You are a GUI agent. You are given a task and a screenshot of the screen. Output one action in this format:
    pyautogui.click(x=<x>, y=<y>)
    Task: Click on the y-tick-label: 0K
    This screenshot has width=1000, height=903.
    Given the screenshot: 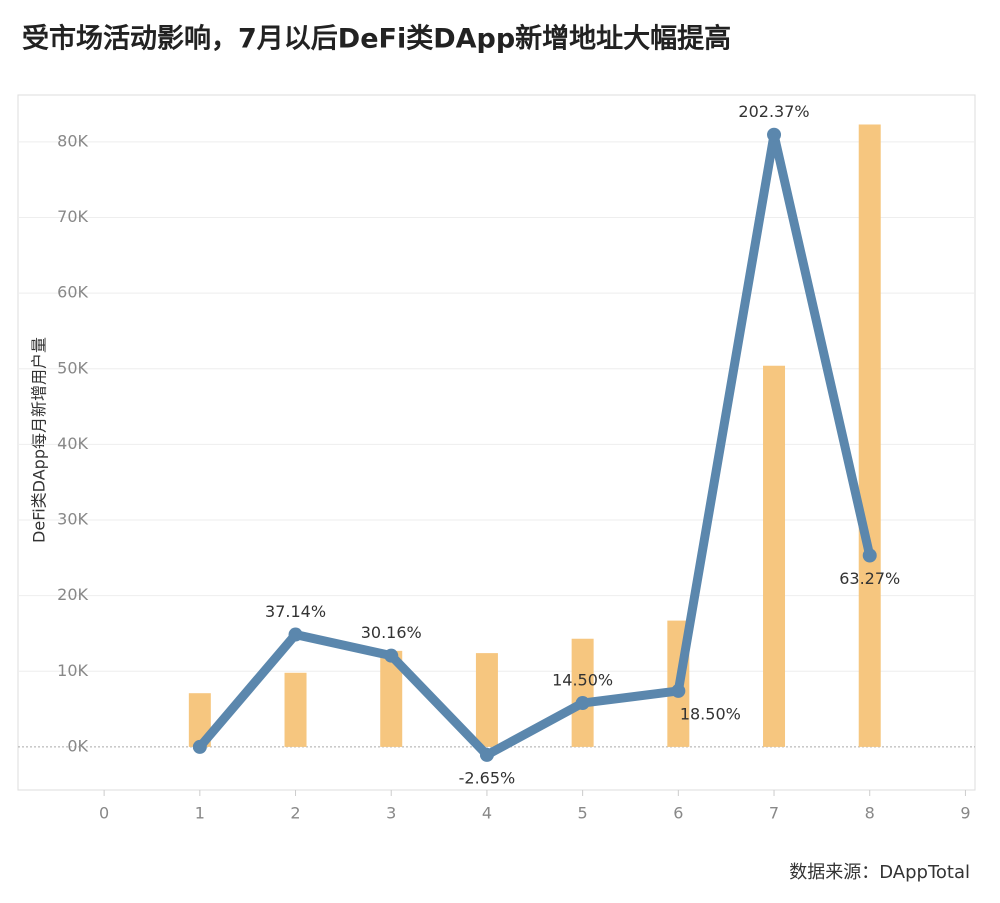 What is the action you would take?
    pyautogui.click(x=77, y=745)
    